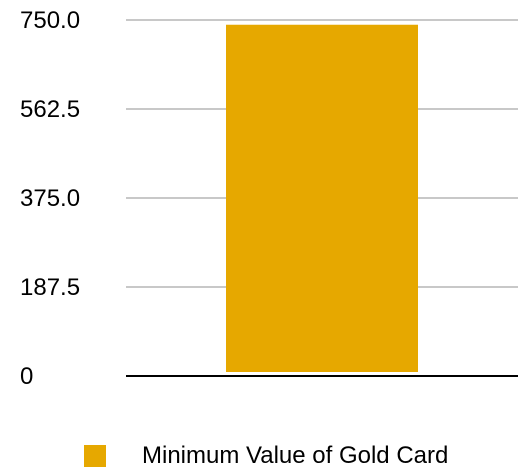 The width and height of the screenshot is (528, 476). I want to click on y-tick-label: 375.0, so click(50, 198).